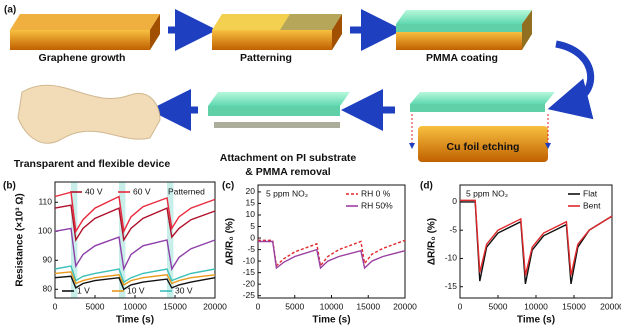 This screenshot has width=621, height=329. What do you see at coordinates (376, 193) in the screenshot?
I see `legend-label: RH 0 %` at bounding box center [376, 193].